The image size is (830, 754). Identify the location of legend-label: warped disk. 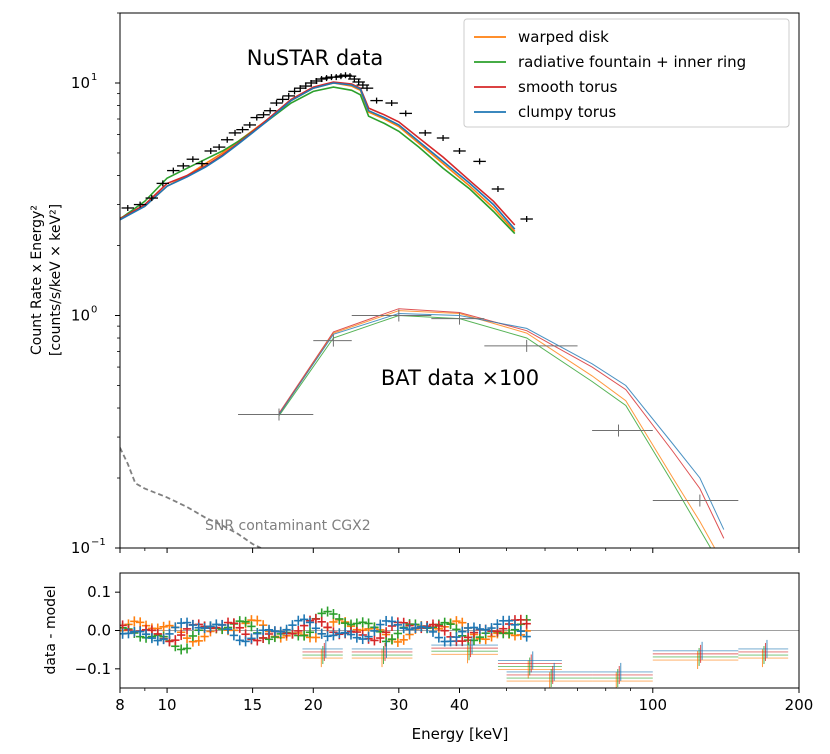
(563, 37).